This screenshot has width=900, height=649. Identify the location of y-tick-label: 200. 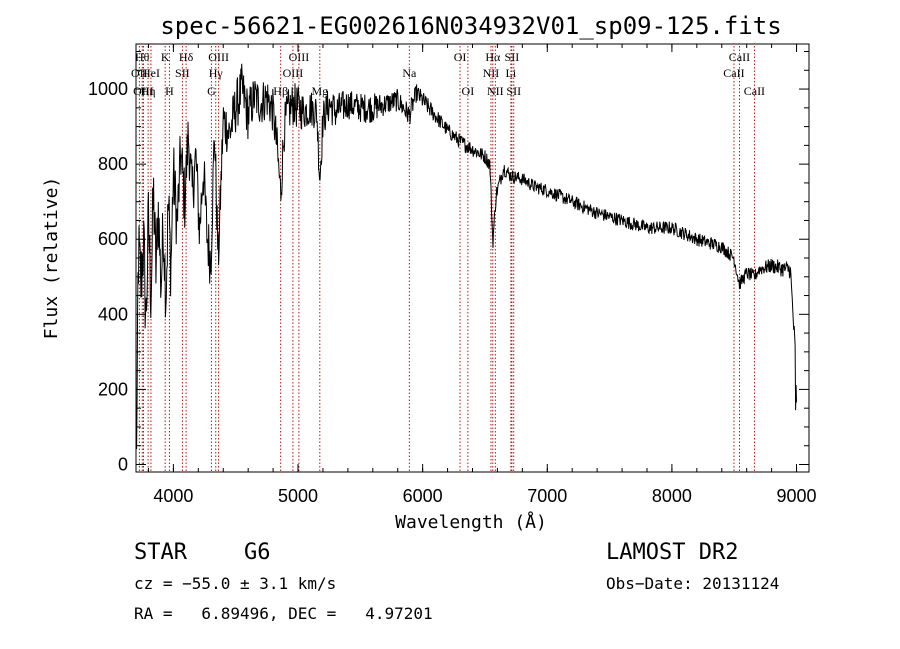
(113, 389).